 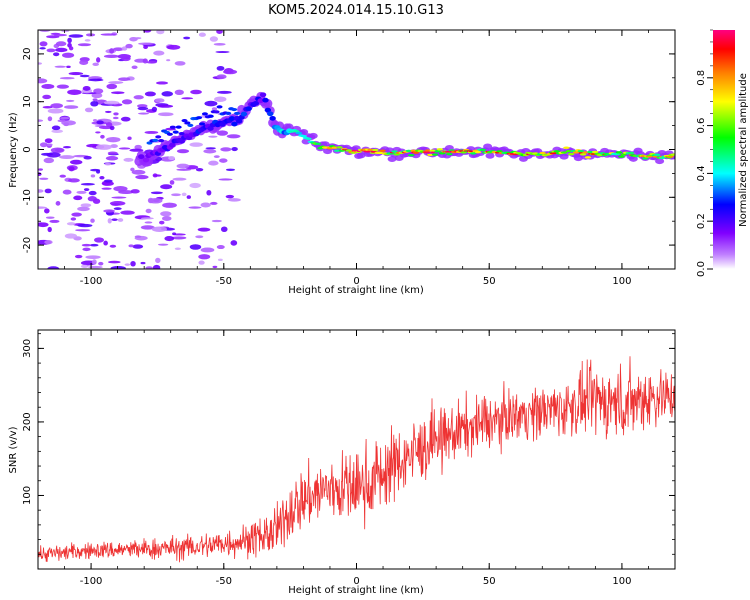 I want to click on trace-halo, so click(x=306, y=141).